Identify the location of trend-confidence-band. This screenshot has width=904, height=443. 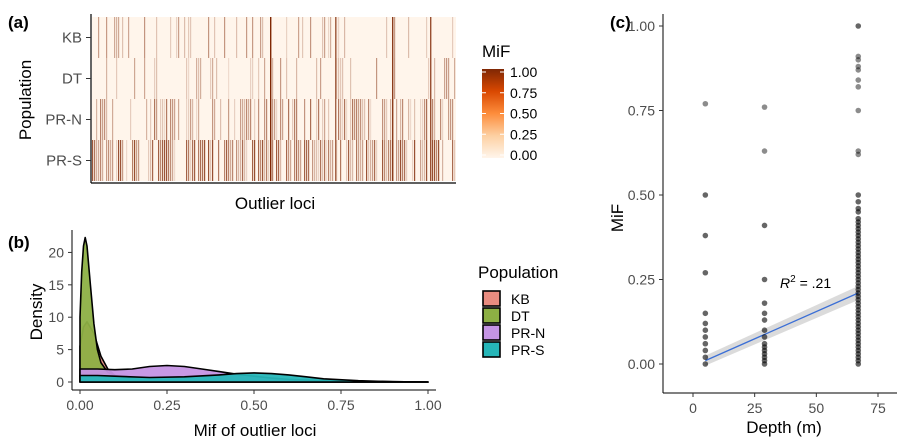
(782, 326).